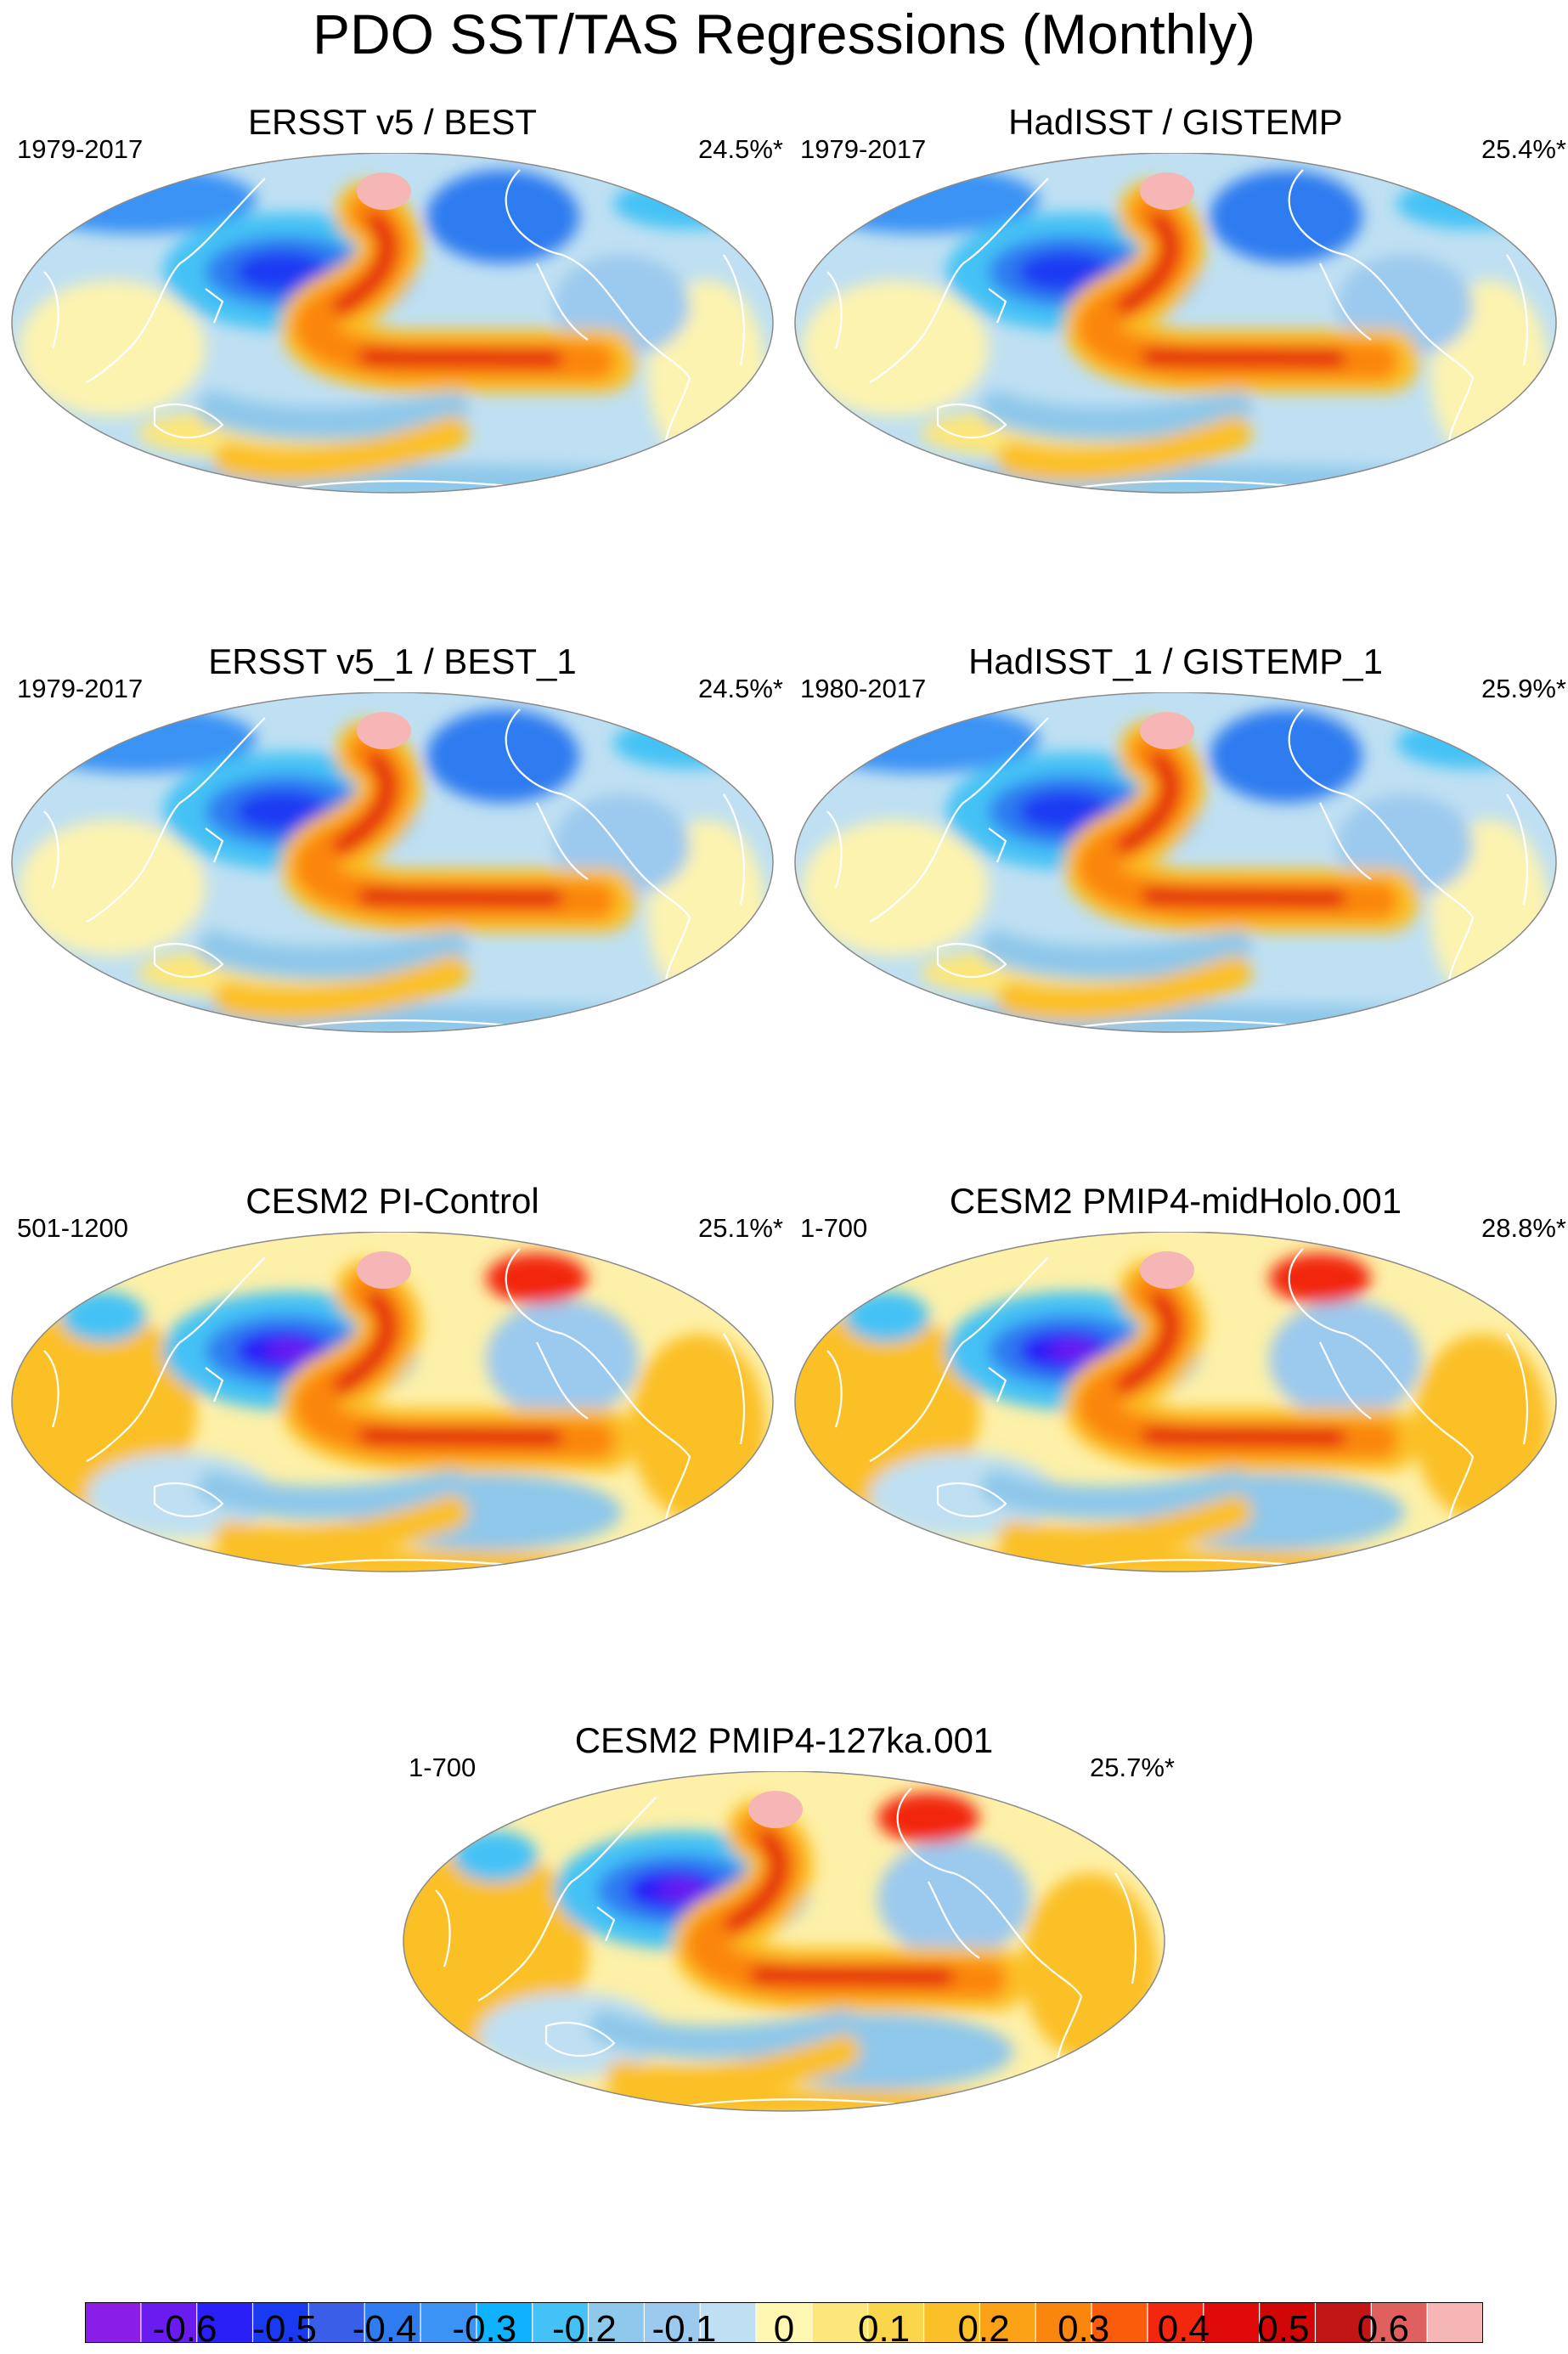  I want to click on colorbar, so click(784, 2322).